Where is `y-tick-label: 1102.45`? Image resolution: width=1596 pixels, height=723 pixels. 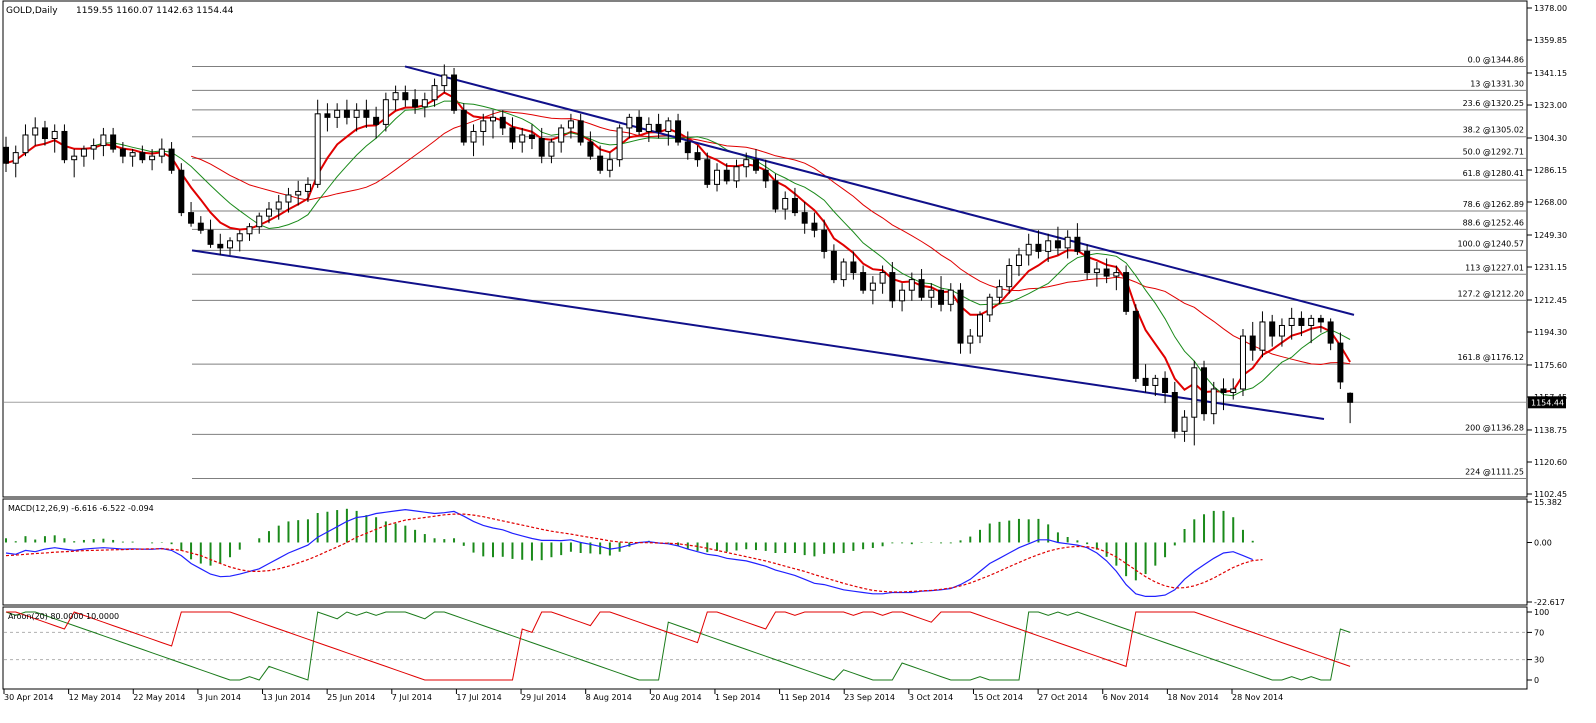 y-tick-label: 1102.45 is located at coordinates (1550, 494).